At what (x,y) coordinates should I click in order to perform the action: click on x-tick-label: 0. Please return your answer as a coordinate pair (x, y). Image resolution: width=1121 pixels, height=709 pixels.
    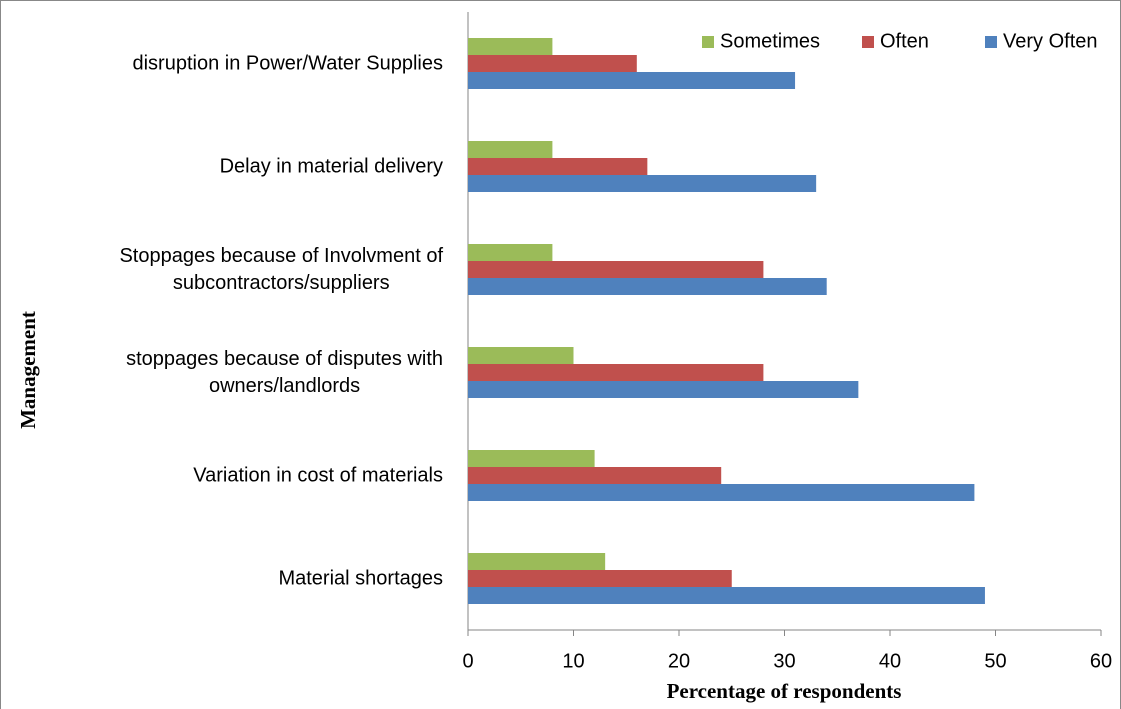
    Looking at the image, I should click on (467, 661).